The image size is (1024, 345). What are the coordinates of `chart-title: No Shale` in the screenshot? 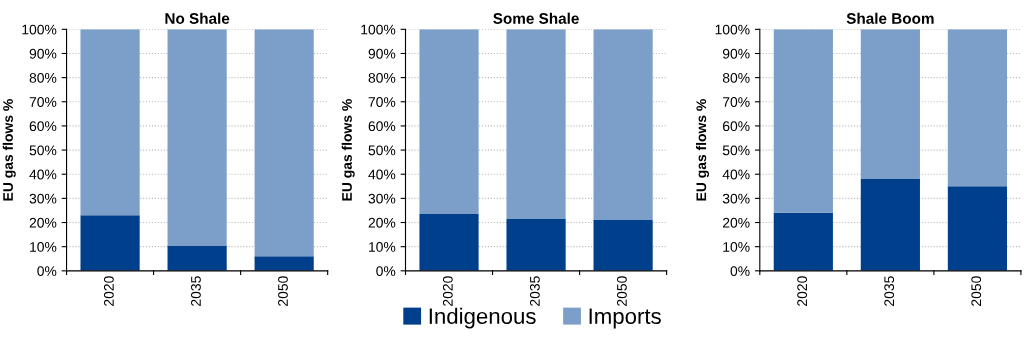 It's located at (197, 18).